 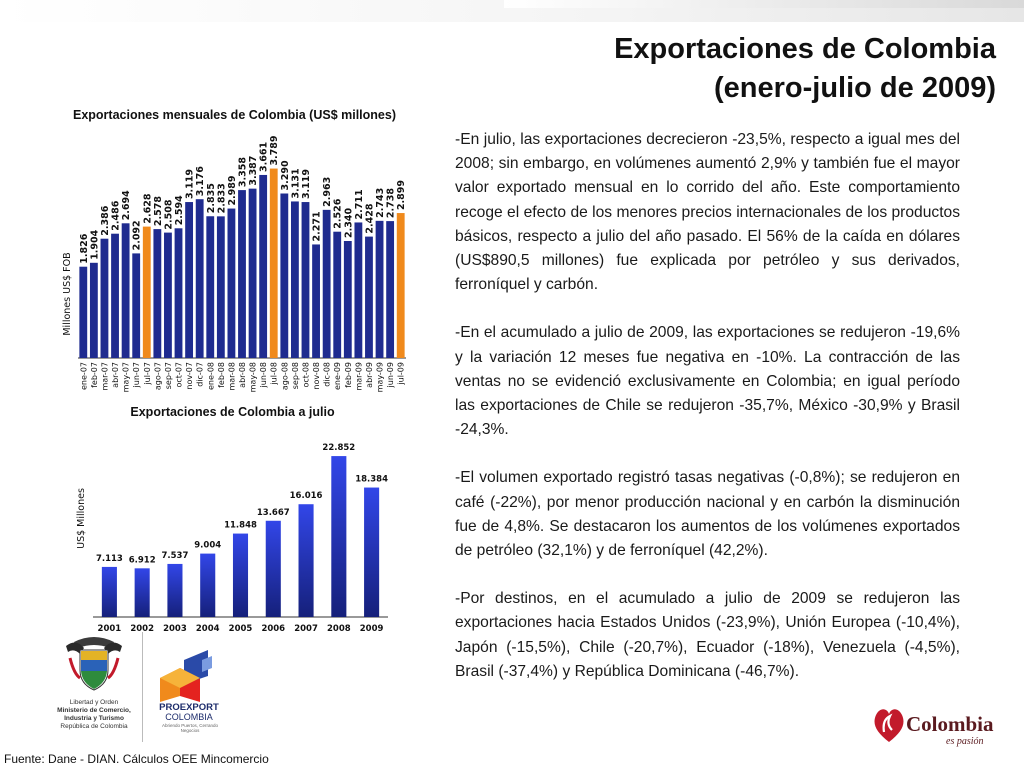 I want to click on data-label-monthly: 3.789, so click(x=274, y=150).